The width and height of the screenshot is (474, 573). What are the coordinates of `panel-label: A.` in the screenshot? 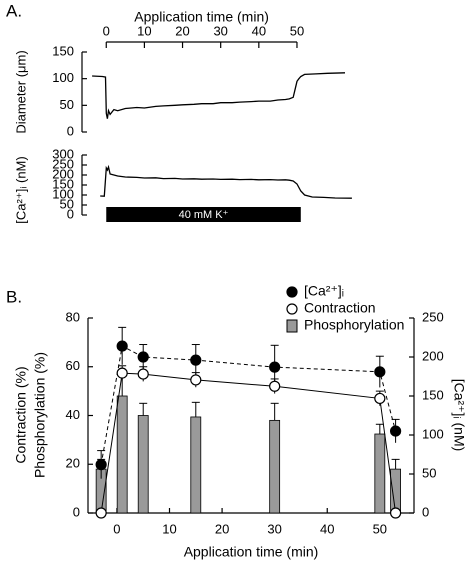 It's located at (14, 10).